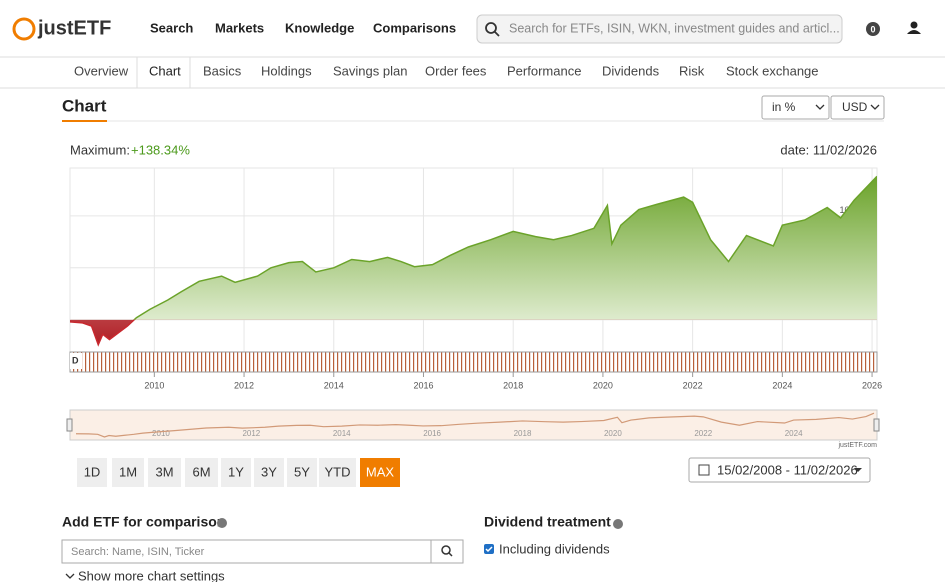 The image size is (945, 582). I want to click on x-tick-label: 2012, so click(244, 385).